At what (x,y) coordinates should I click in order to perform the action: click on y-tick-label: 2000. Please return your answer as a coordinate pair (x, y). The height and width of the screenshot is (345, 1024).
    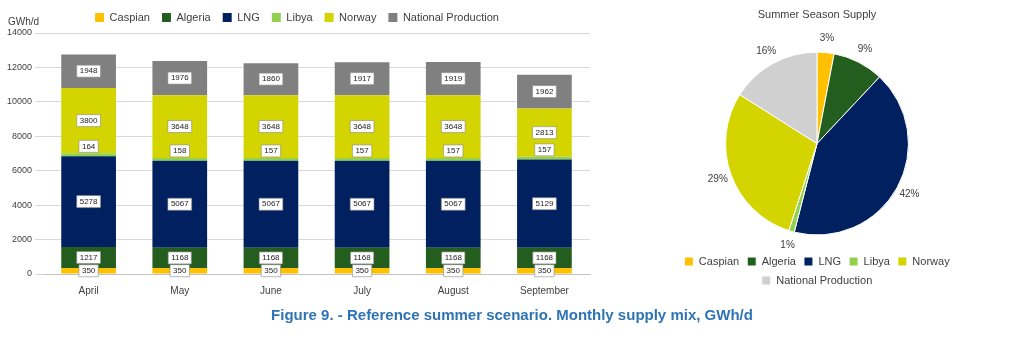
    Looking at the image, I should click on (22, 239).